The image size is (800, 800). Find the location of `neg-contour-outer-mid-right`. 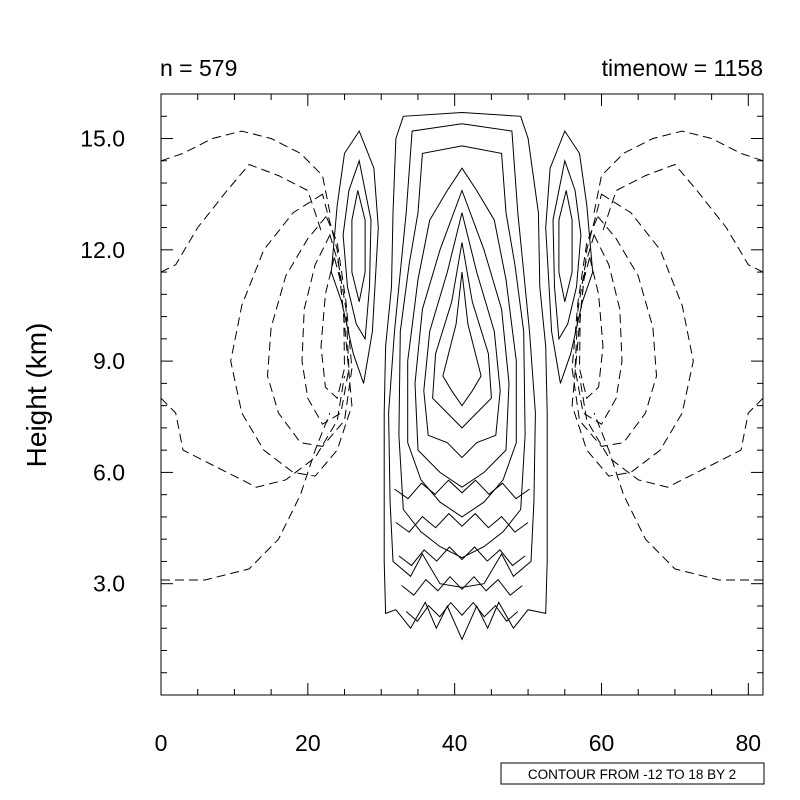

neg-contour-outer-mid-right is located at coordinates (671, 431).